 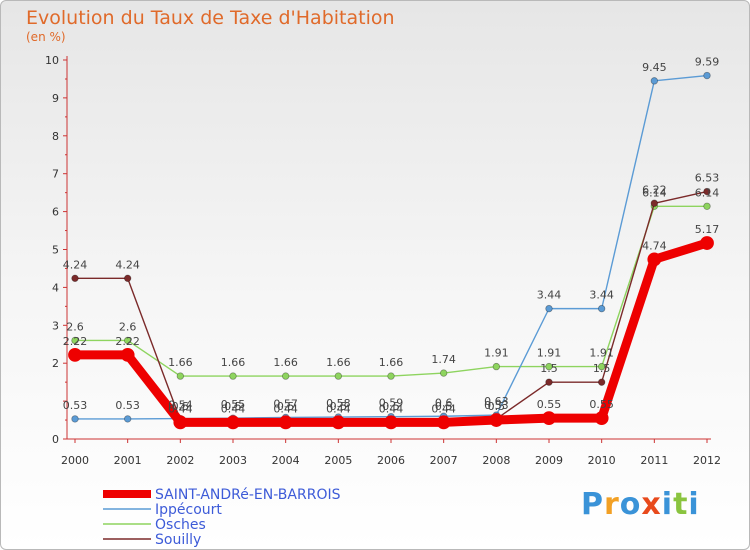 I want to click on x-tick-label: 2006, so click(x=391, y=460).